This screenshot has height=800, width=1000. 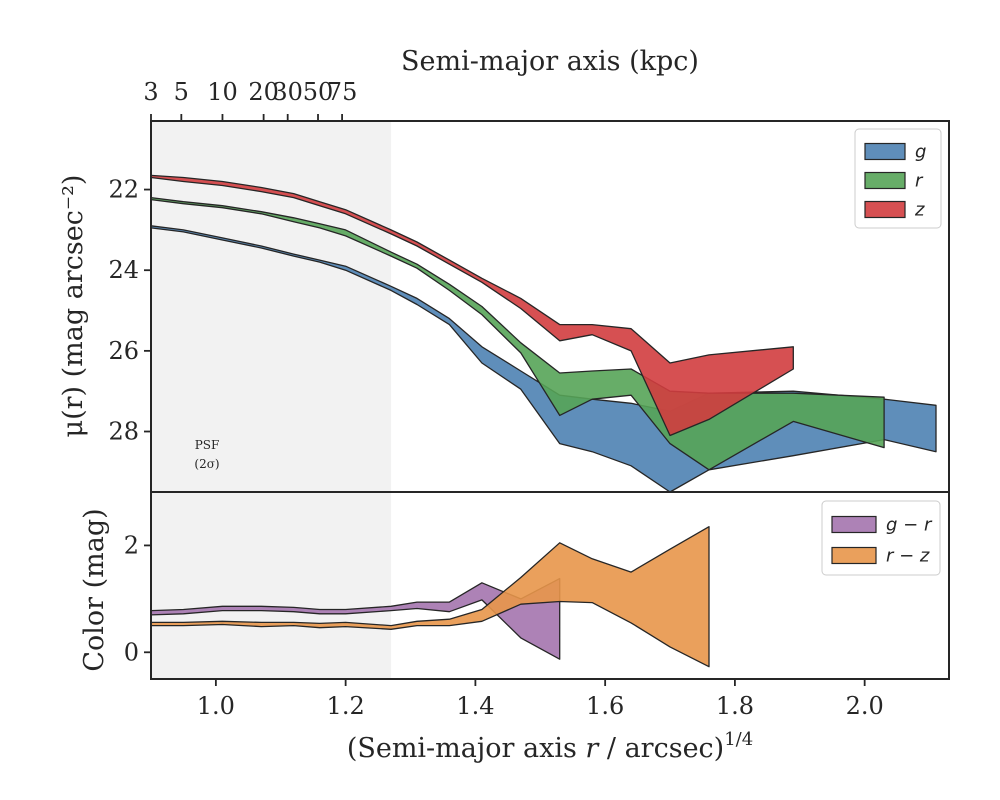 What do you see at coordinates (908, 556) in the screenshot?
I see `legend-label: r − z` at bounding box center [908, 556].